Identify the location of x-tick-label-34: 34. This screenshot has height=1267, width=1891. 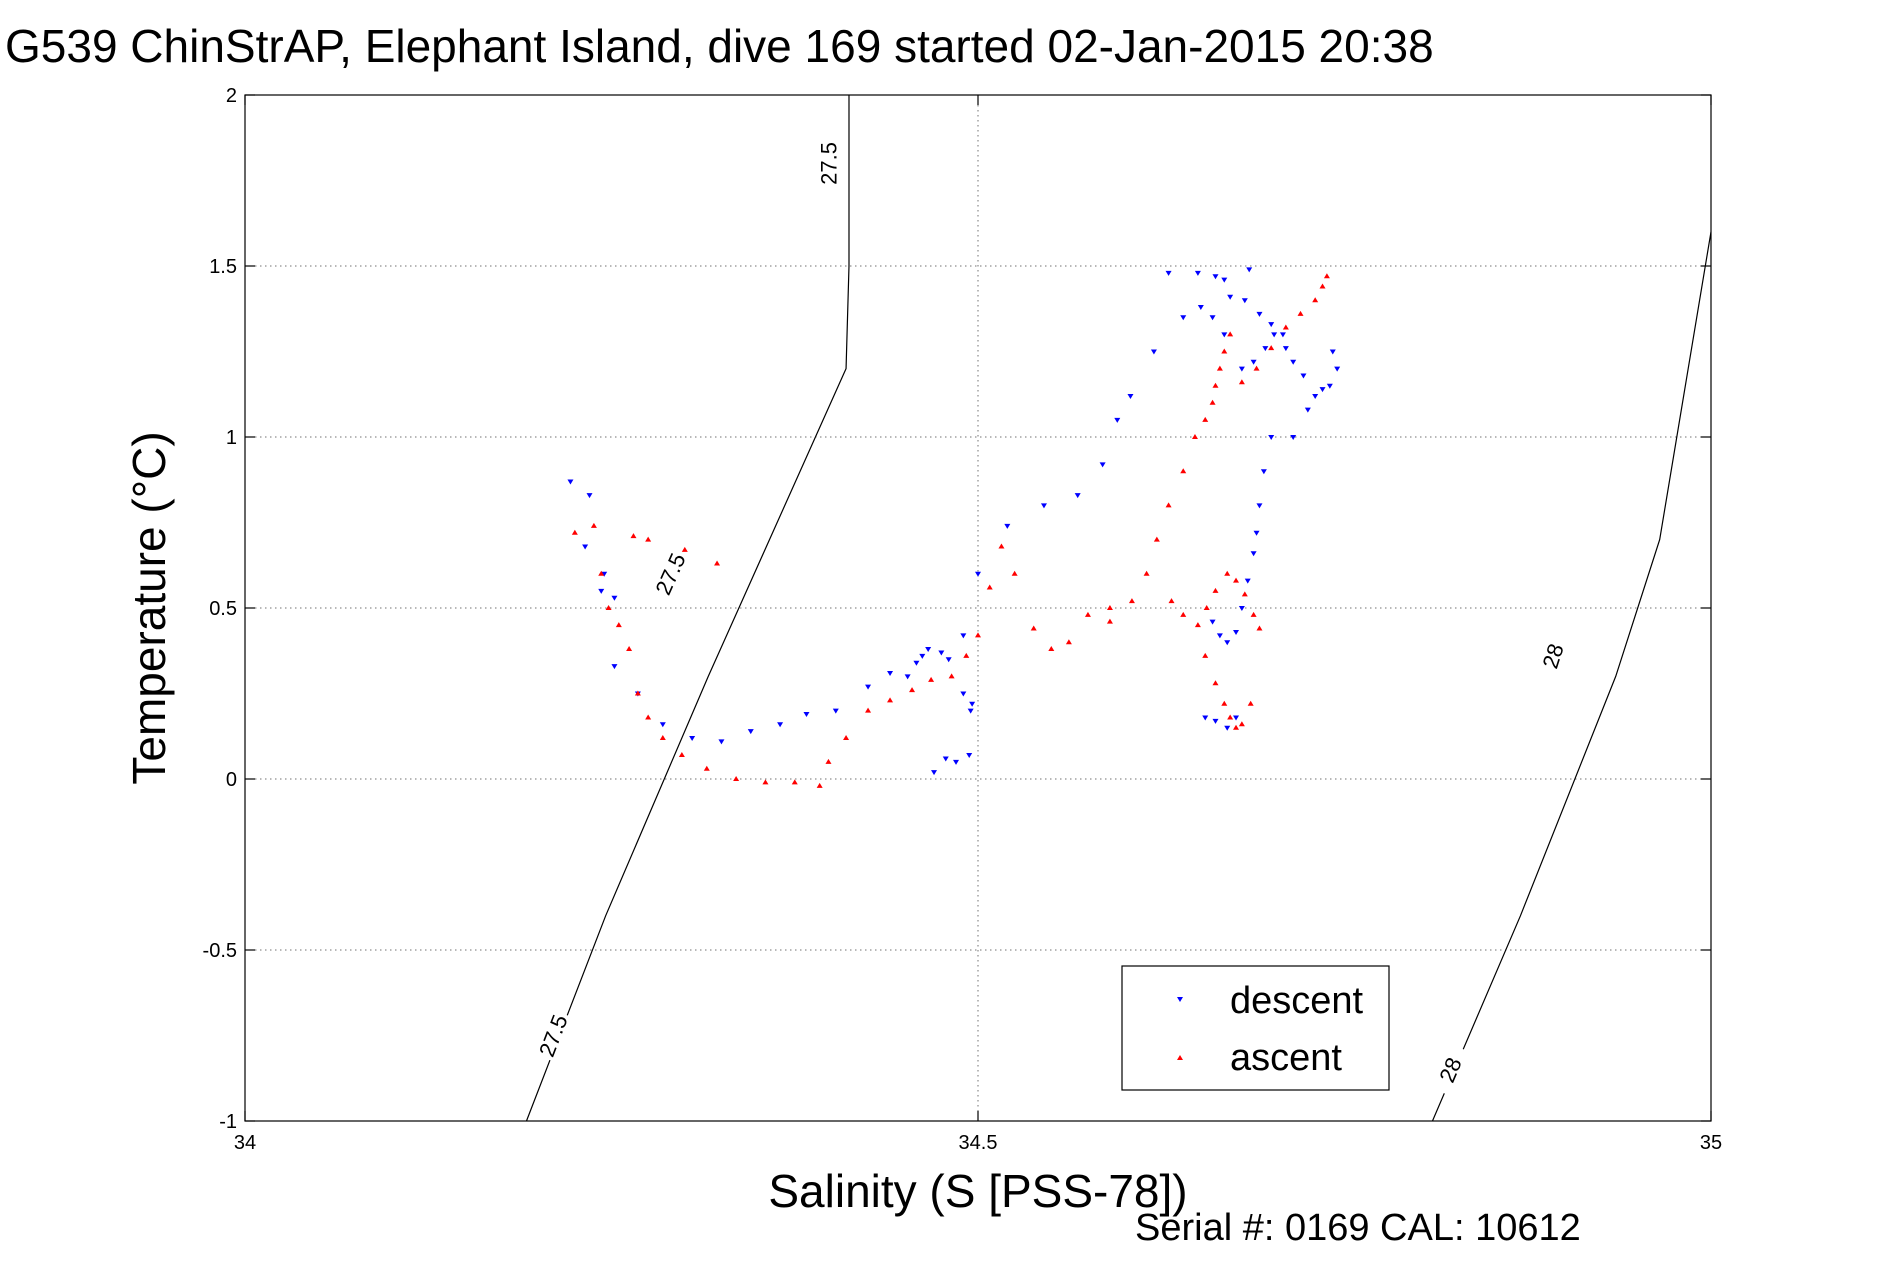
(245, 1143).